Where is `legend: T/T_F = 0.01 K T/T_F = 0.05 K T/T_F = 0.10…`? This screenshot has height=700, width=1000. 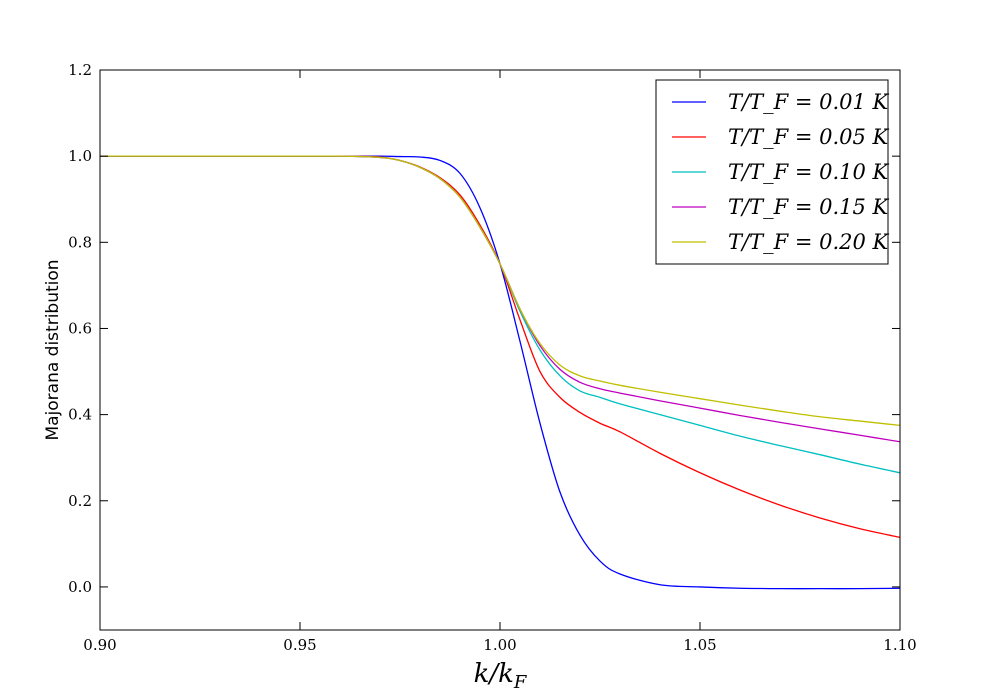 legend: T/T_F = 0.01 K T/T_F = 0.05 K T/T_F = 0.10… is located at coordinates (772, 172).